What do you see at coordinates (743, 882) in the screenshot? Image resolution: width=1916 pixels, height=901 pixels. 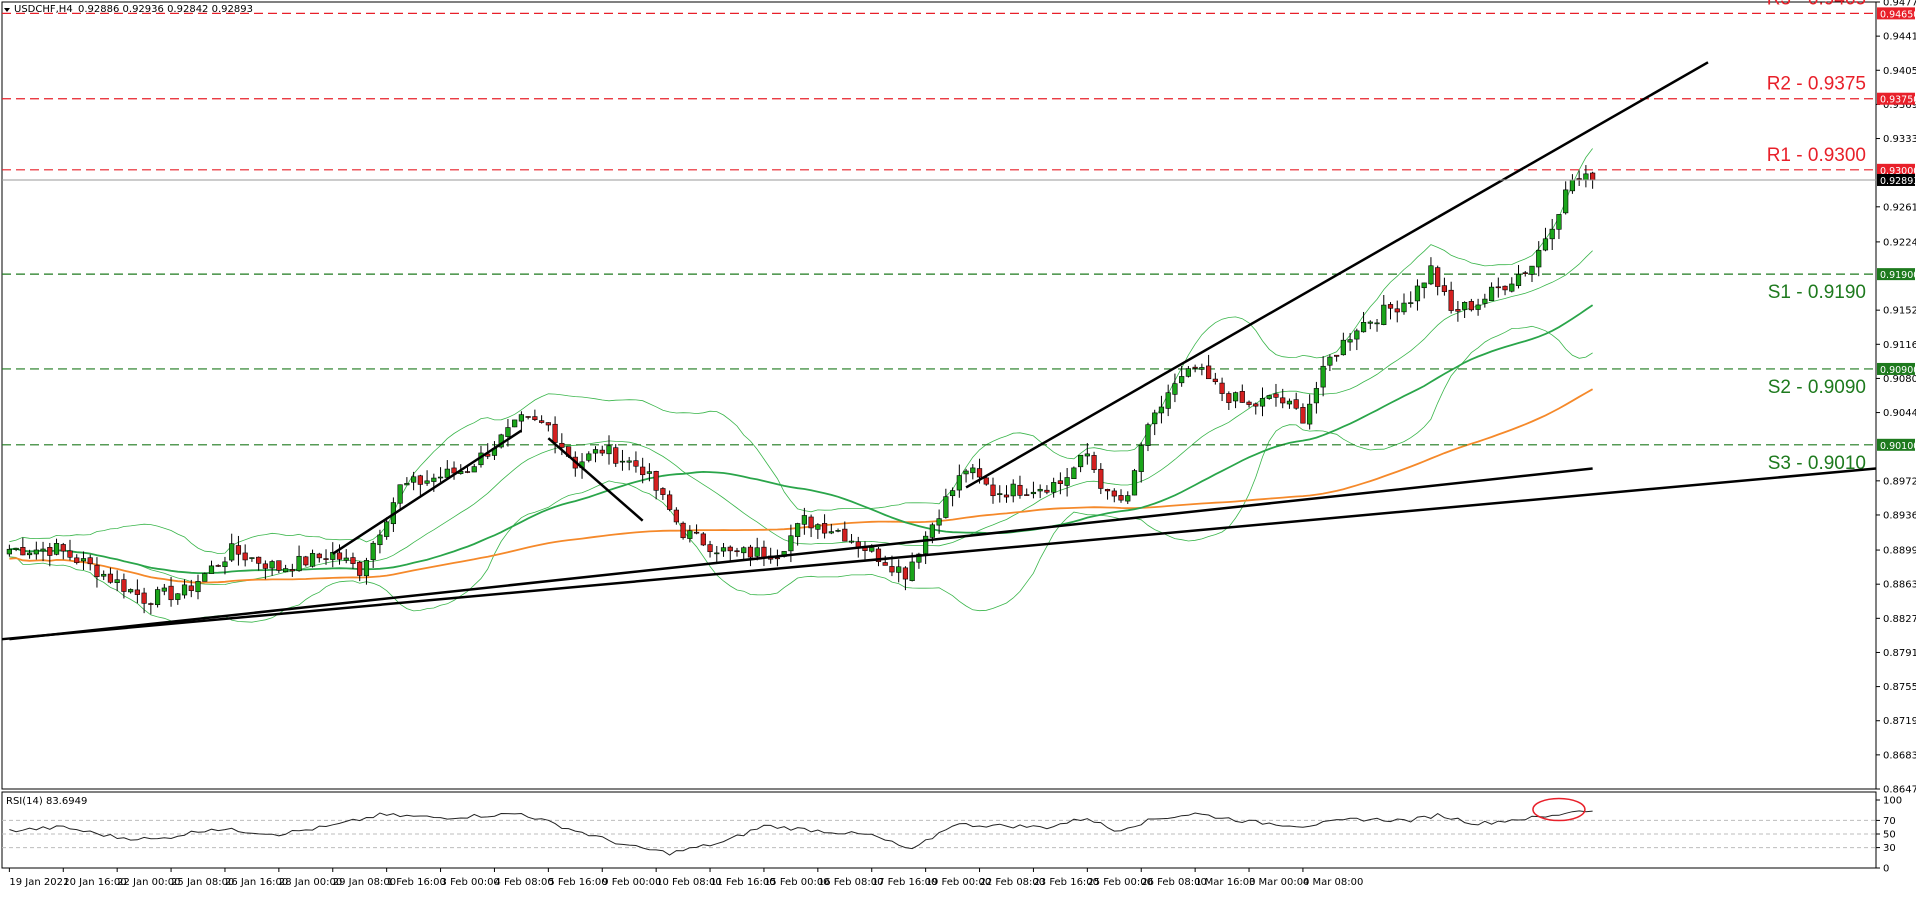 I see `time-tick-label: 11 Feb 16:00` at bounding box center [743, 882].